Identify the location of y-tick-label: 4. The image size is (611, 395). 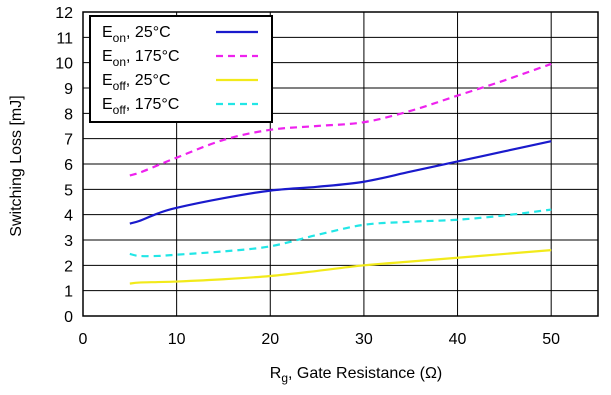
(68, 216).